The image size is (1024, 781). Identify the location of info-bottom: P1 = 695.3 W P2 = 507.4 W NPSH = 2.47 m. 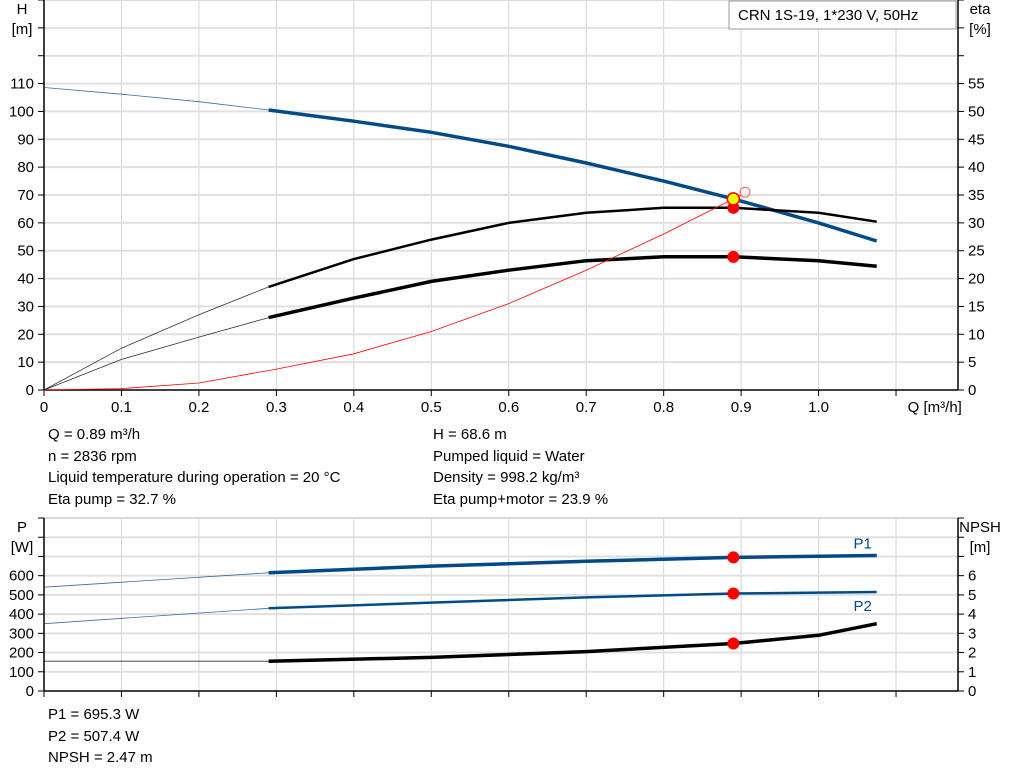
(100, 736).